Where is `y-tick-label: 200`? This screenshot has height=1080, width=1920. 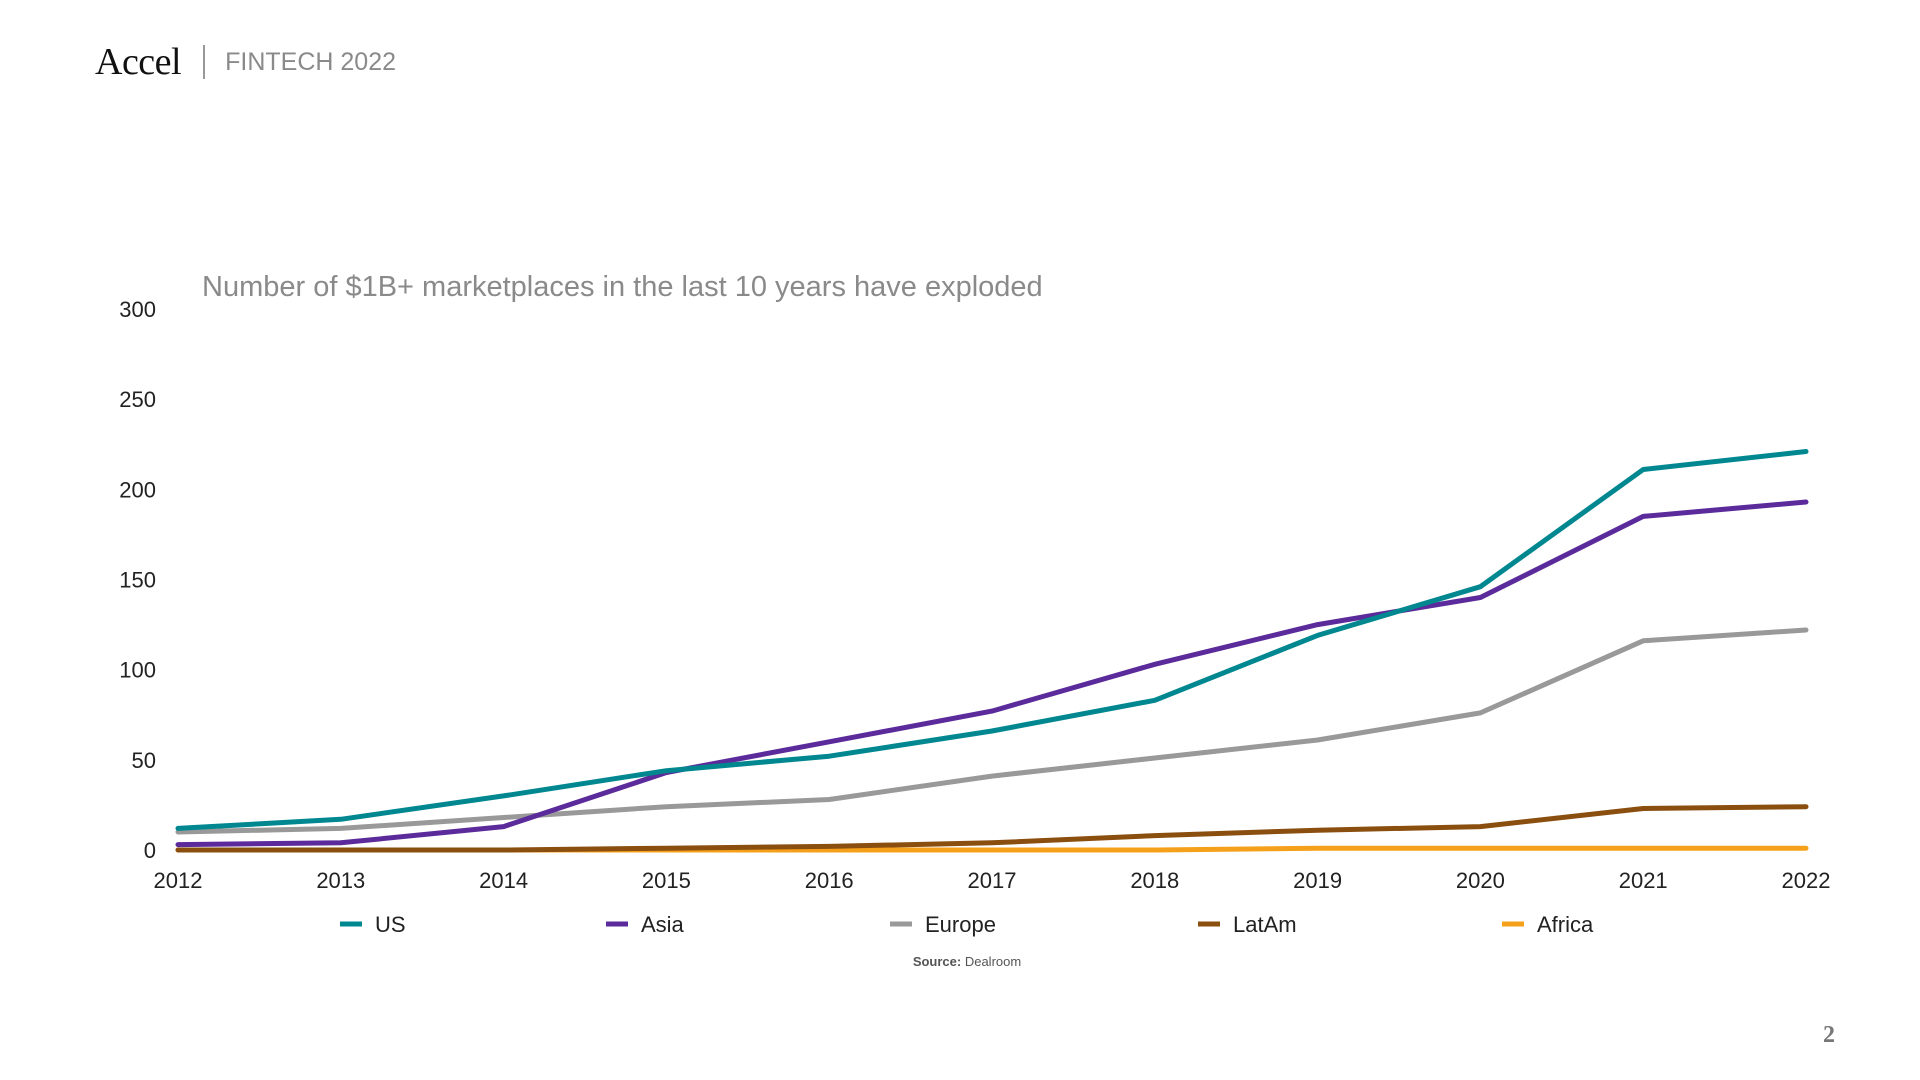 y-tick-label: 200 is located at coordinates (137, 489).